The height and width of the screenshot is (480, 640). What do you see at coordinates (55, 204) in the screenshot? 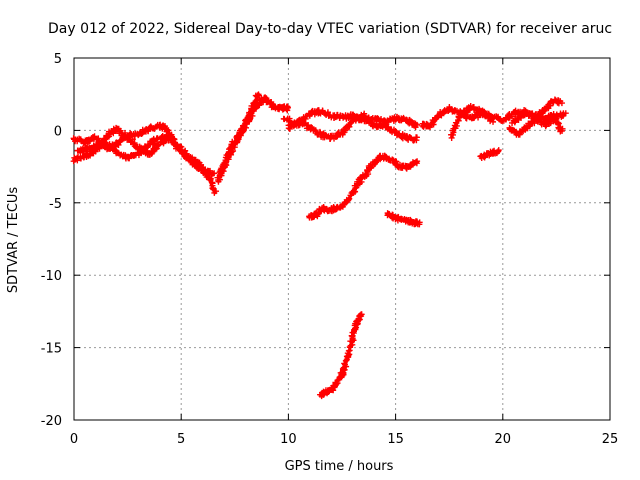
I see `y-tick-label: -5` at bounding box center [55, 204].